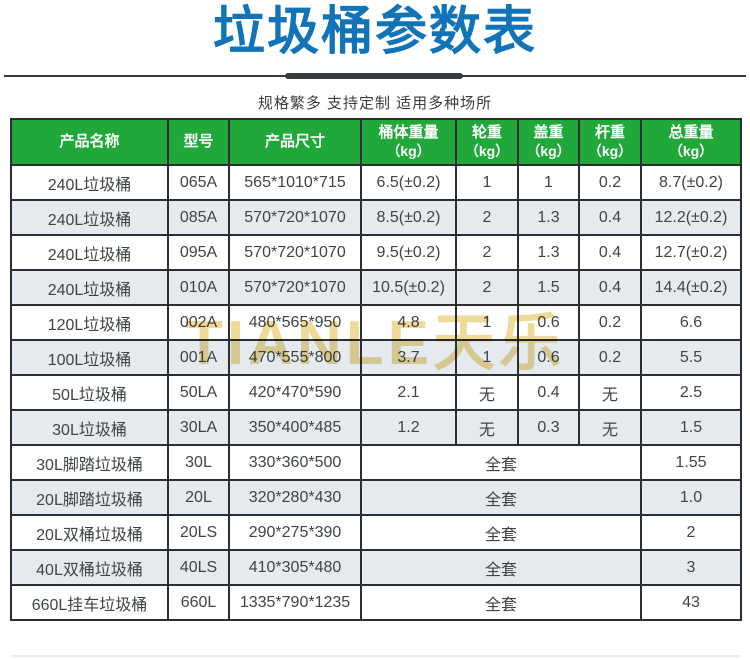 This screenshot has width=750, height=660. I want to click on title-divider-accent, so click(374, 76).